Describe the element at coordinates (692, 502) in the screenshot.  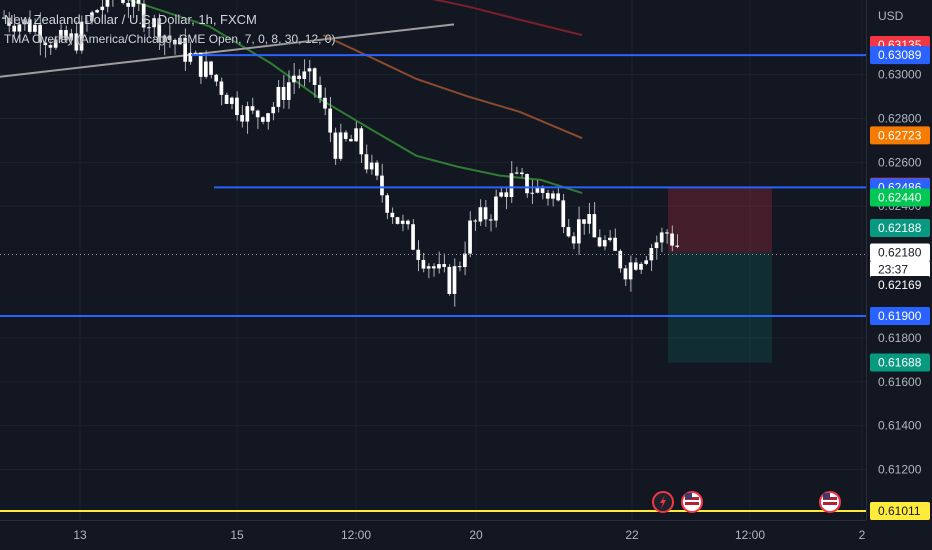
I see `us-flag-icon` at that location.